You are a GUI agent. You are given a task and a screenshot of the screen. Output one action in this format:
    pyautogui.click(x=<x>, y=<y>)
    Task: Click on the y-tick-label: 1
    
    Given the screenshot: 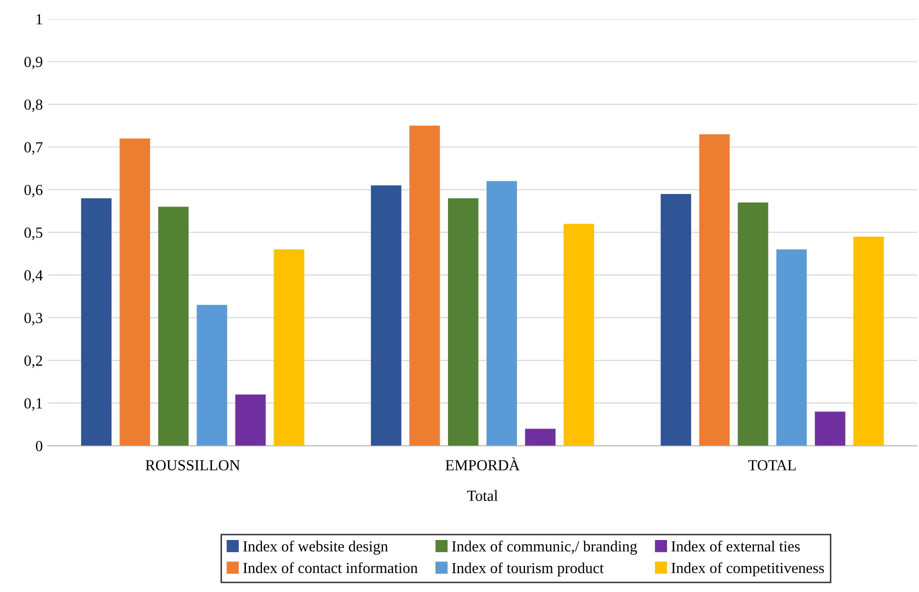 What is the action you would take?
    pyautogui.click(x=39, y=19)
    